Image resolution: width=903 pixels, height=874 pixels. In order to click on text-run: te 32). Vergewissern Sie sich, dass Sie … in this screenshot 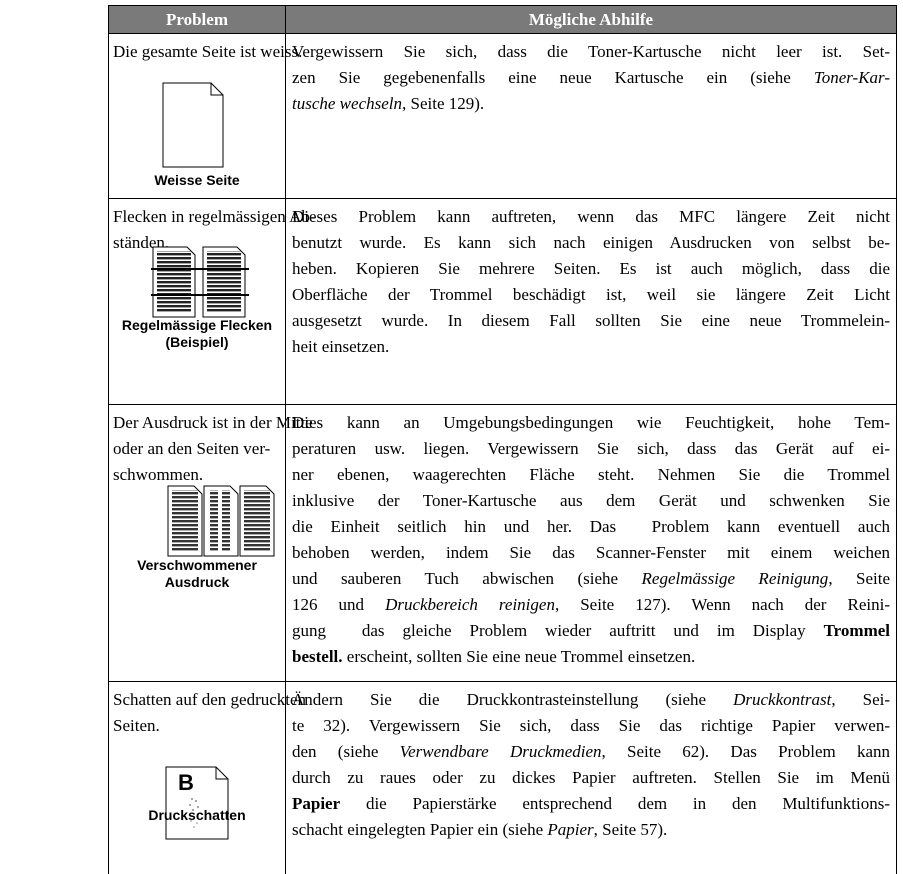, I will do `click(591, 725)`.